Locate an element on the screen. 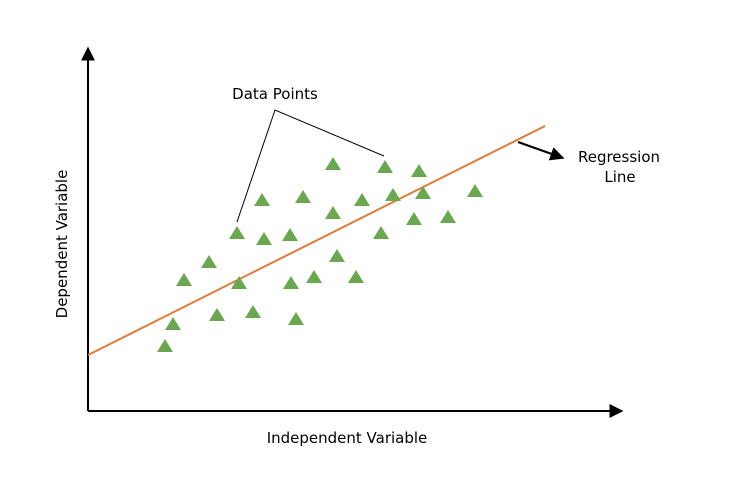  y-axis-label: Dependent Variable is located at coordinates (62, 244).